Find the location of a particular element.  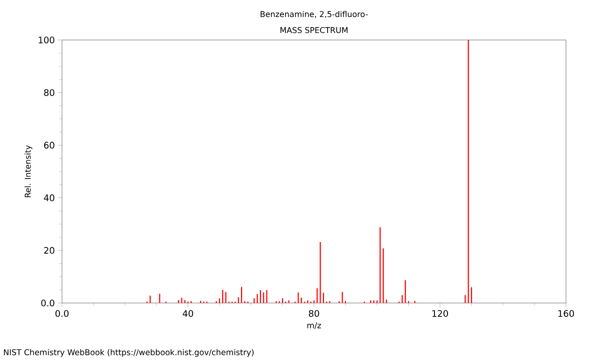

y-tick-label: 60 is located at coordinates (49, 145).